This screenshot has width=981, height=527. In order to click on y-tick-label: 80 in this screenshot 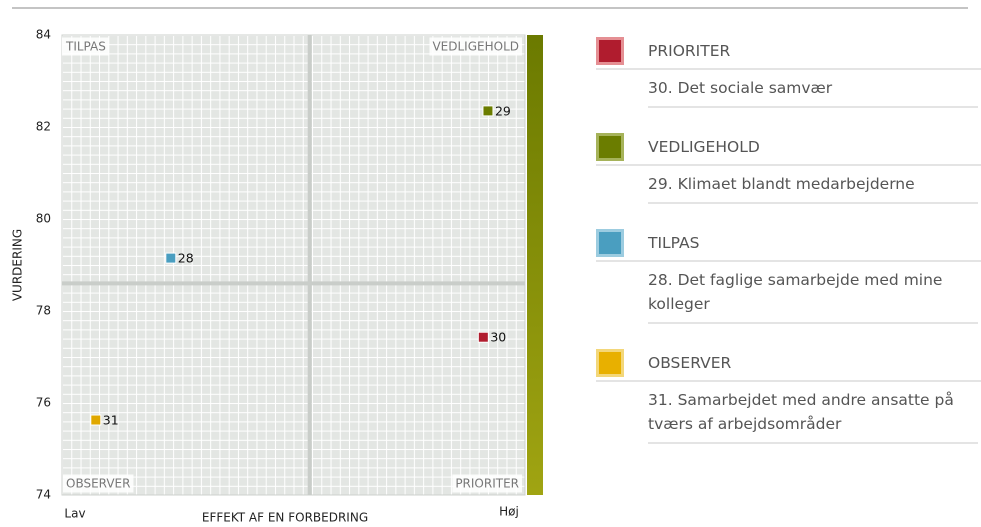, I will do `click(43, 219)`.